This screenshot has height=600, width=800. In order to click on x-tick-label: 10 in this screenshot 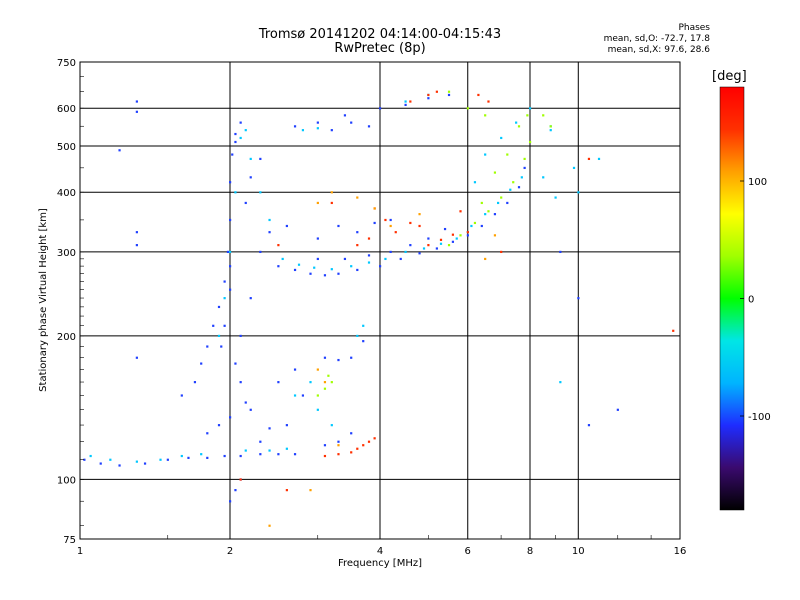, I will do `click(578, 551)`.